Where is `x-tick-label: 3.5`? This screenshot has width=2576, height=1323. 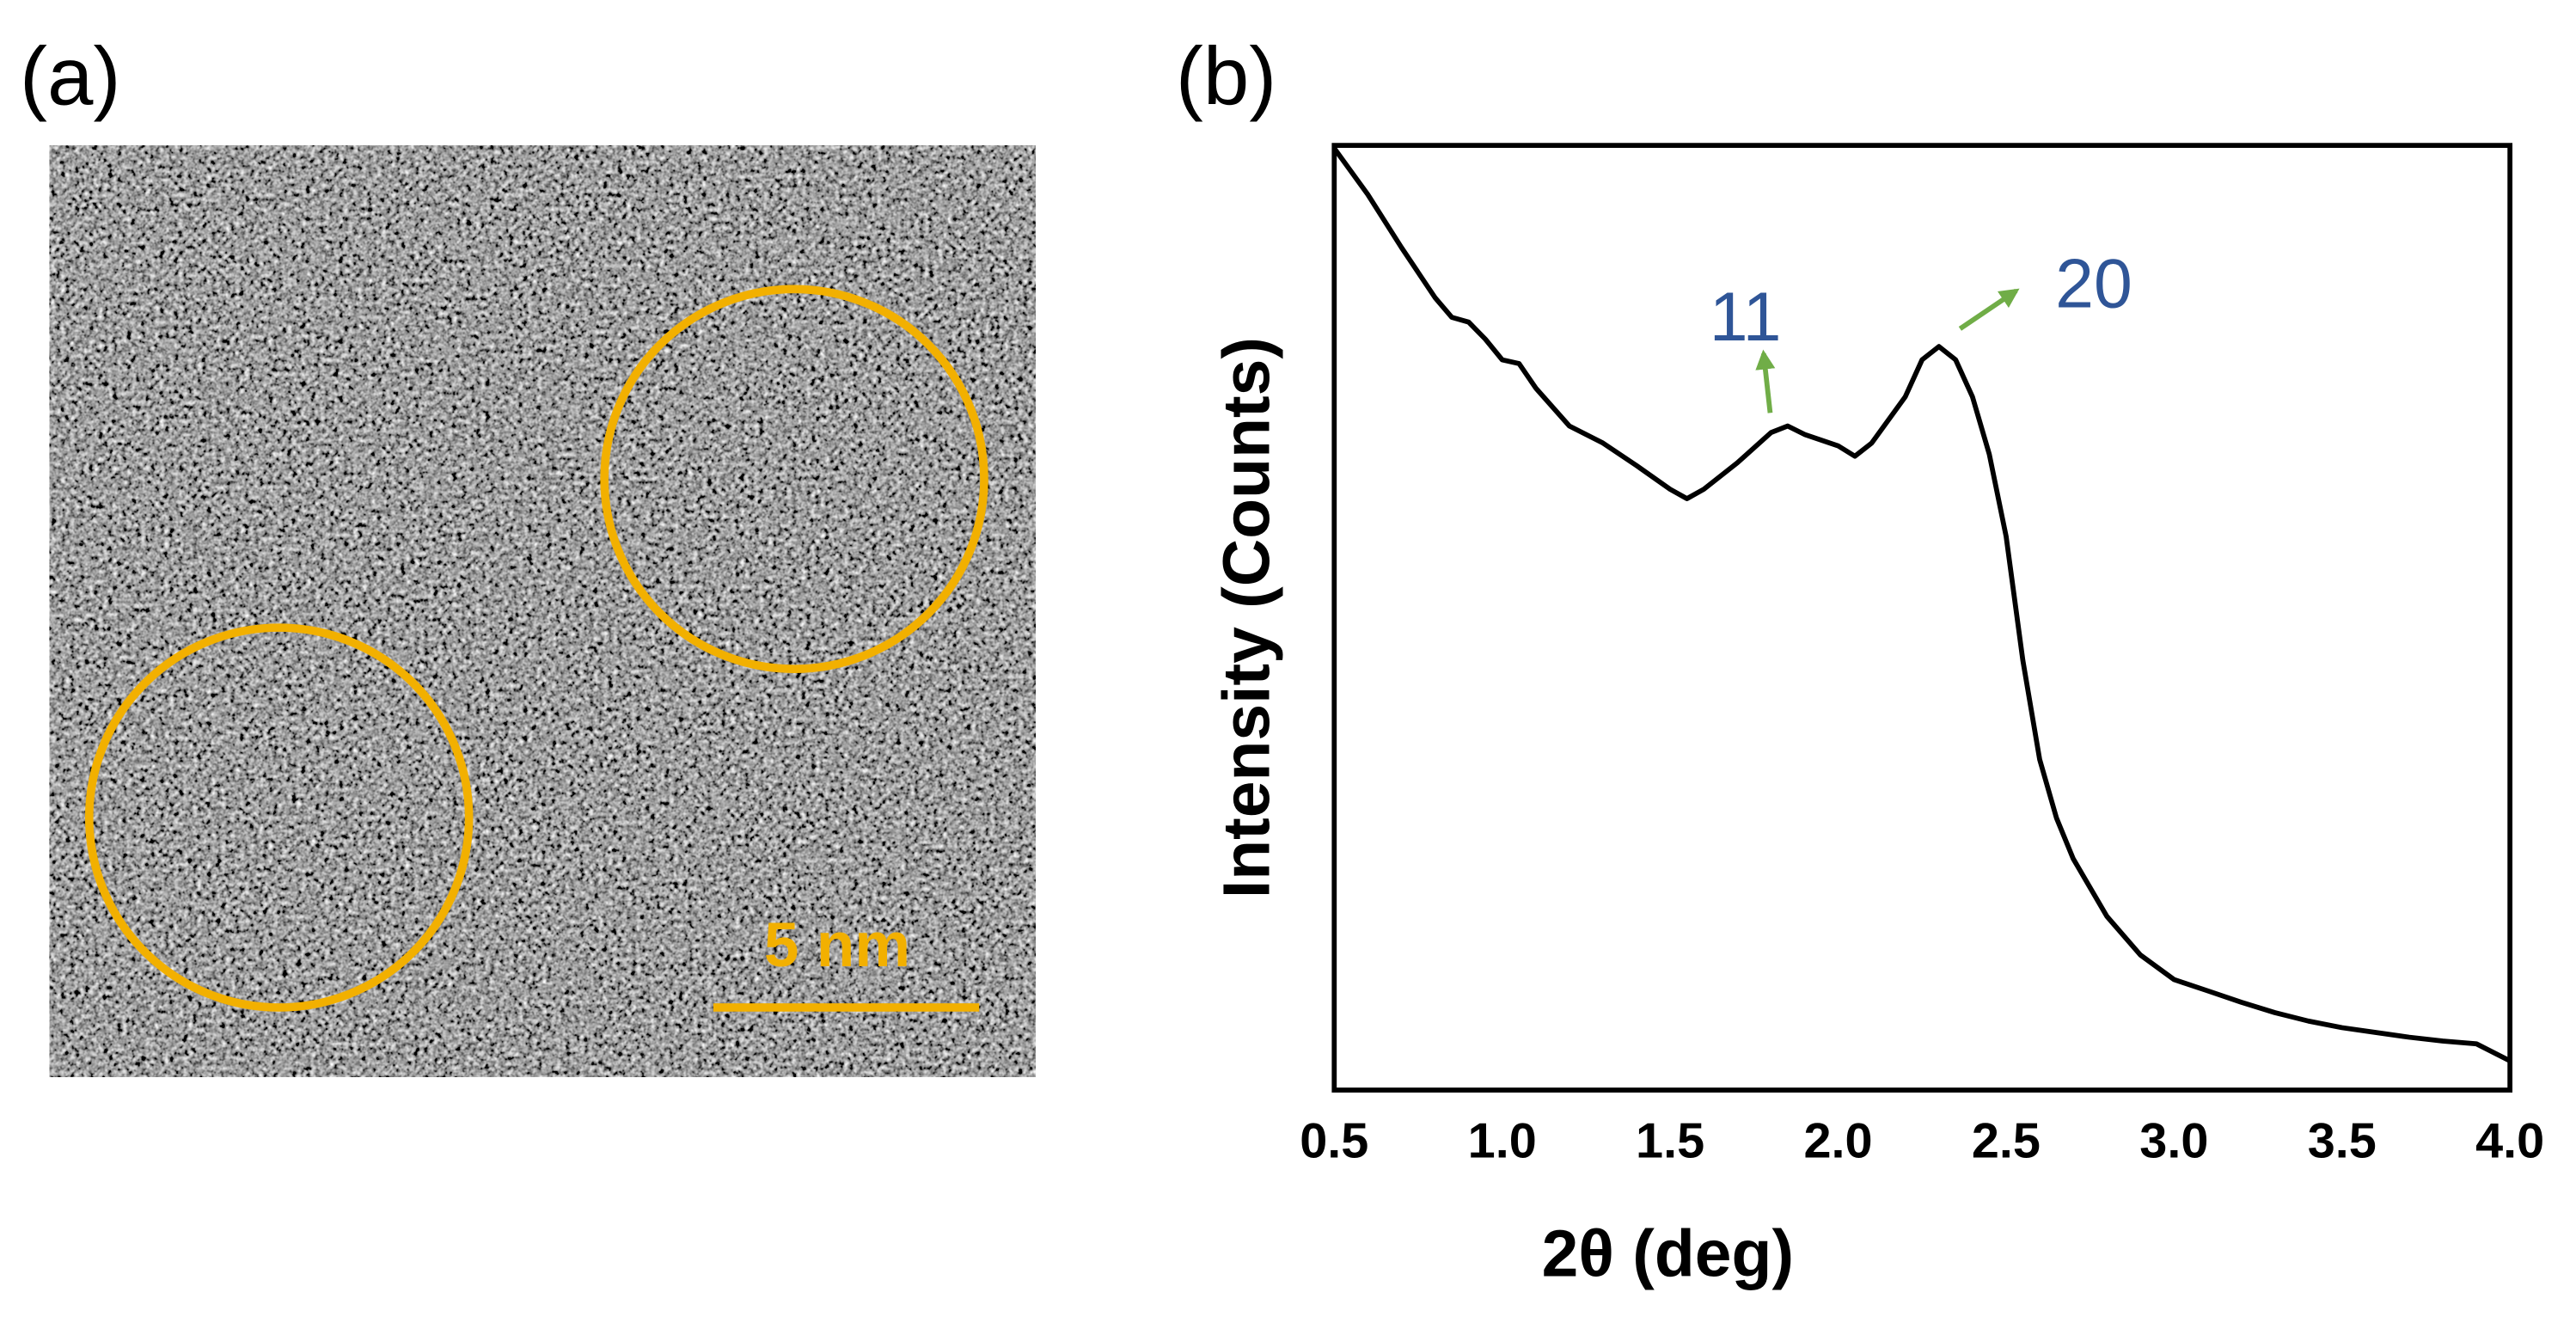 x-tick-label: 3.5 is located at coordinates (2342, 1141).